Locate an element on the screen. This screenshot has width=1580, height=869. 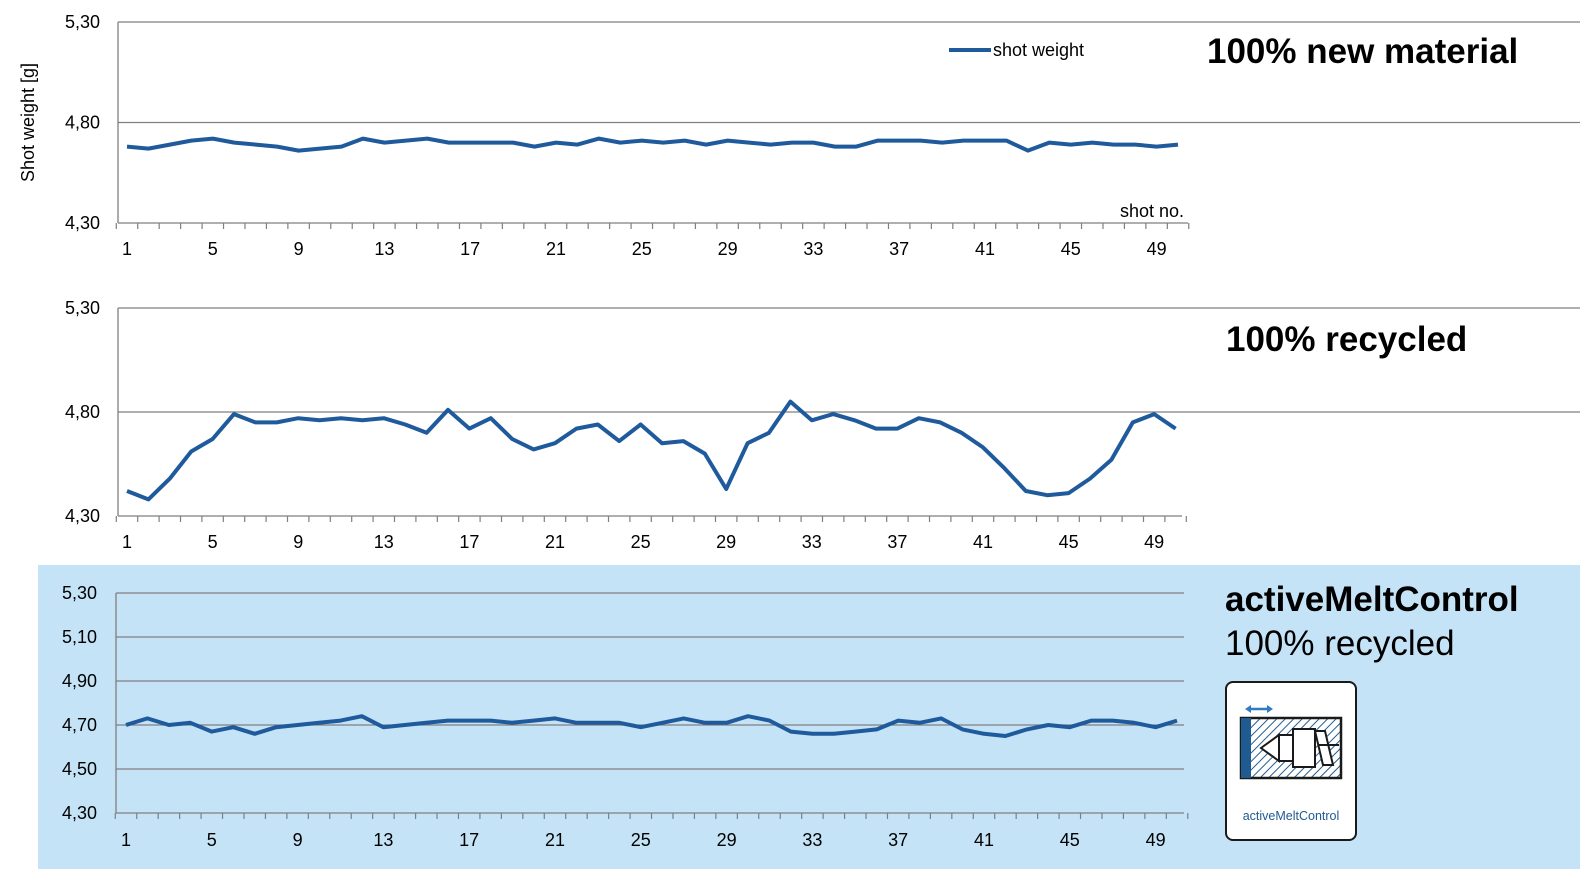
y-axis-label: Shot weight [g] is located at coordinates (28, 122).